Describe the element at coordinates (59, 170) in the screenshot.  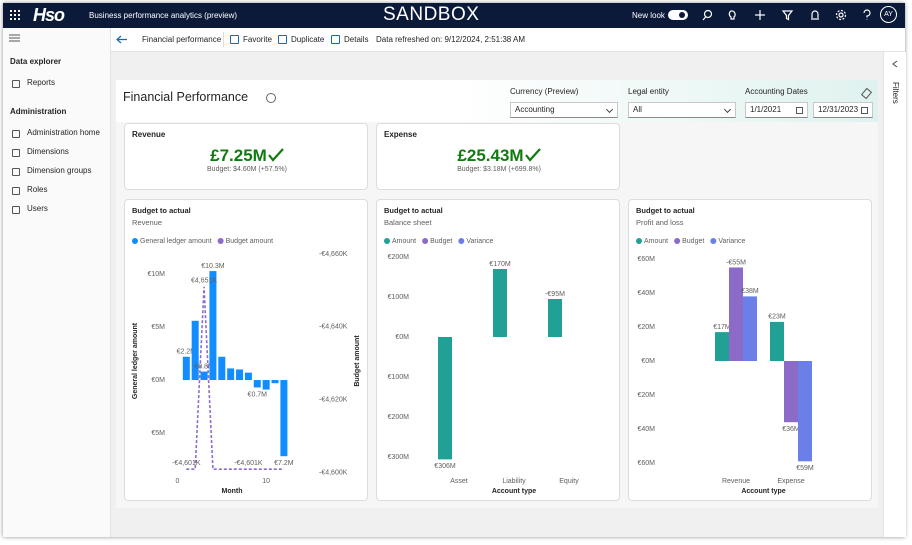
I see `nav-item: Dimension groups` at that location.